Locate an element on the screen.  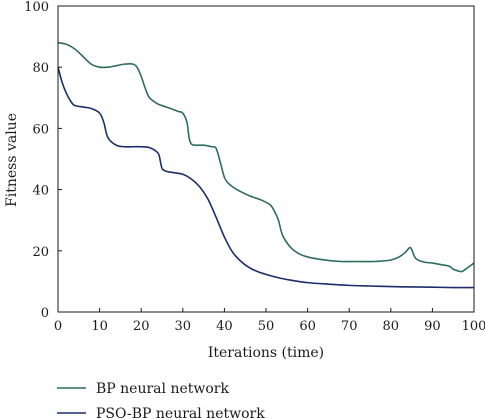
x-tick-label: 70 is located at coordinates (349, 326).